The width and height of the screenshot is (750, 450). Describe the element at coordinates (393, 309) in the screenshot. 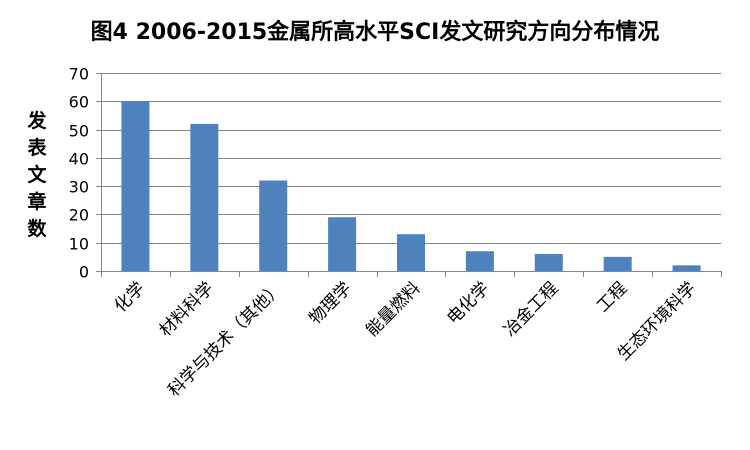

I see `x-category-label: 能量燃料` at that location.